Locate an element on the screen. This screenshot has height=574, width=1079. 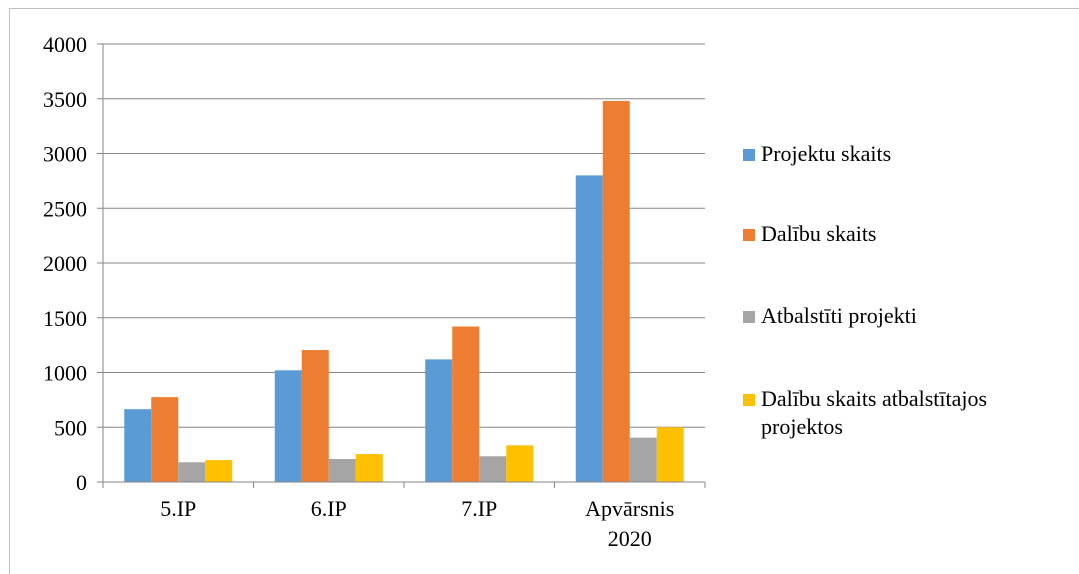
y-tick-label: 2500 is located at coordinates (65, 208).